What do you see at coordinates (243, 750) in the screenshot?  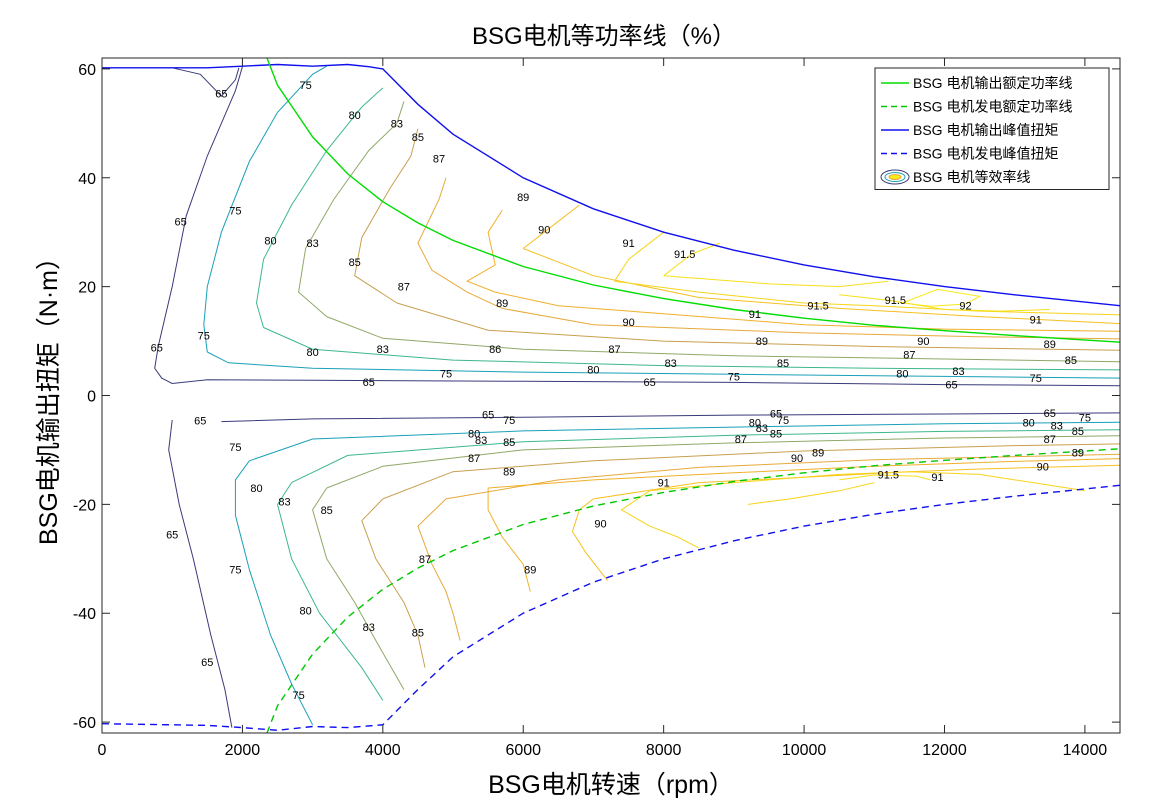 I see `x-tick-label: 2000` at bounding box center [243, 750].